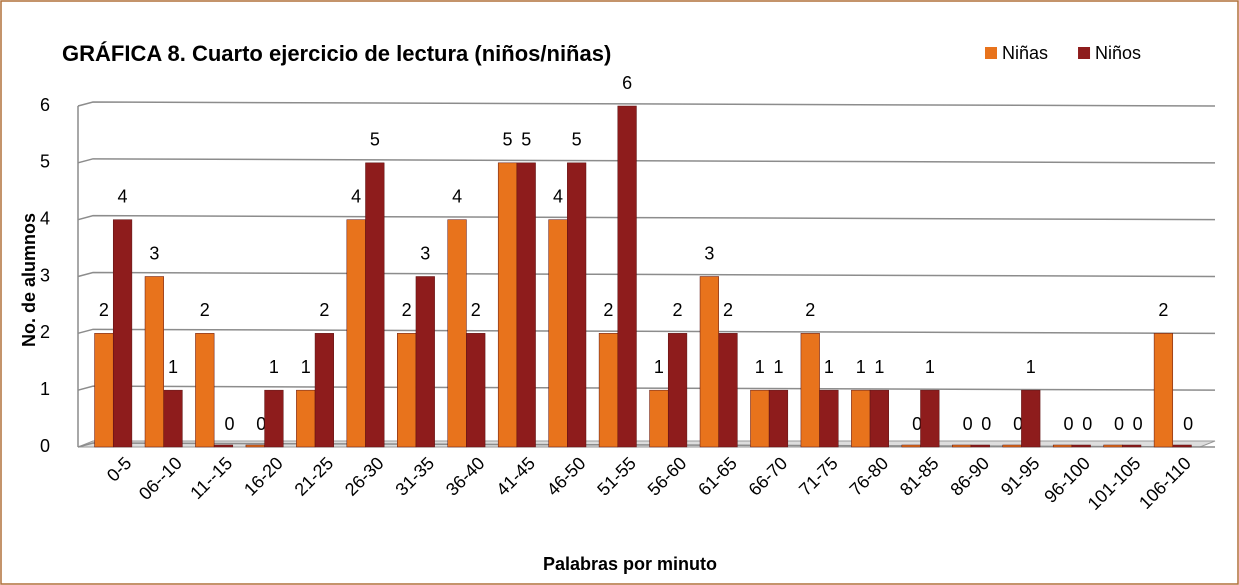  Describe the element at coordinates (45, 389) in the screenshot. I see `y-tick-label: 1` at that location.